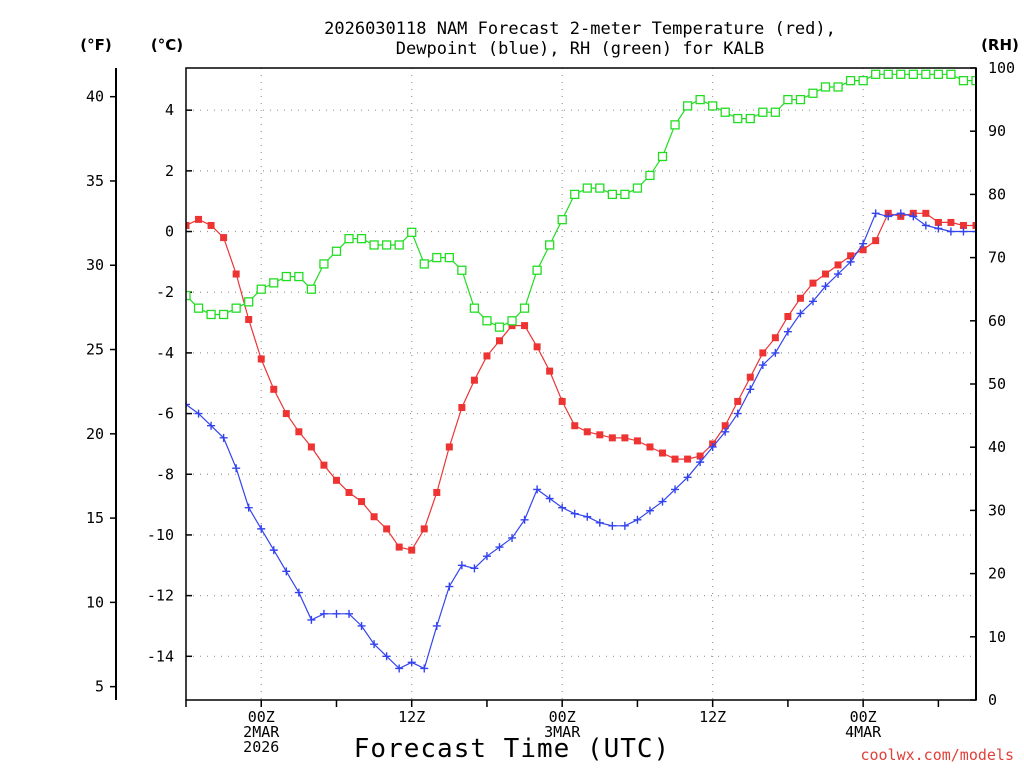 Image resolution: width=1024 pixels, height=768 pixels. I want to click on celsius-tick-label: 2, so click(169, 171).